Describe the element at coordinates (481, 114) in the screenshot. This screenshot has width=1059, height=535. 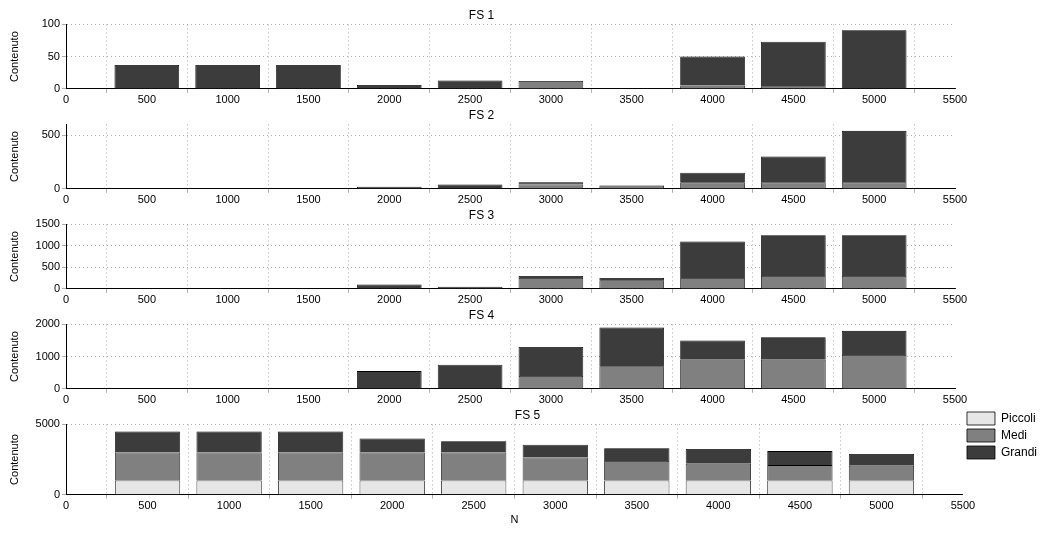
I see `chart-title: FS 2` at that location.